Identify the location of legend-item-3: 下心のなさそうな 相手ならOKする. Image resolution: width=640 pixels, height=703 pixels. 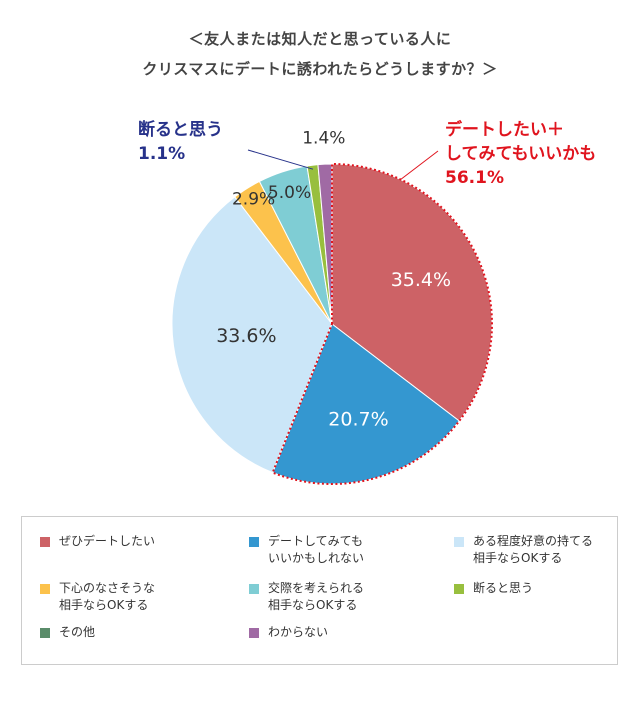
(97, 597).